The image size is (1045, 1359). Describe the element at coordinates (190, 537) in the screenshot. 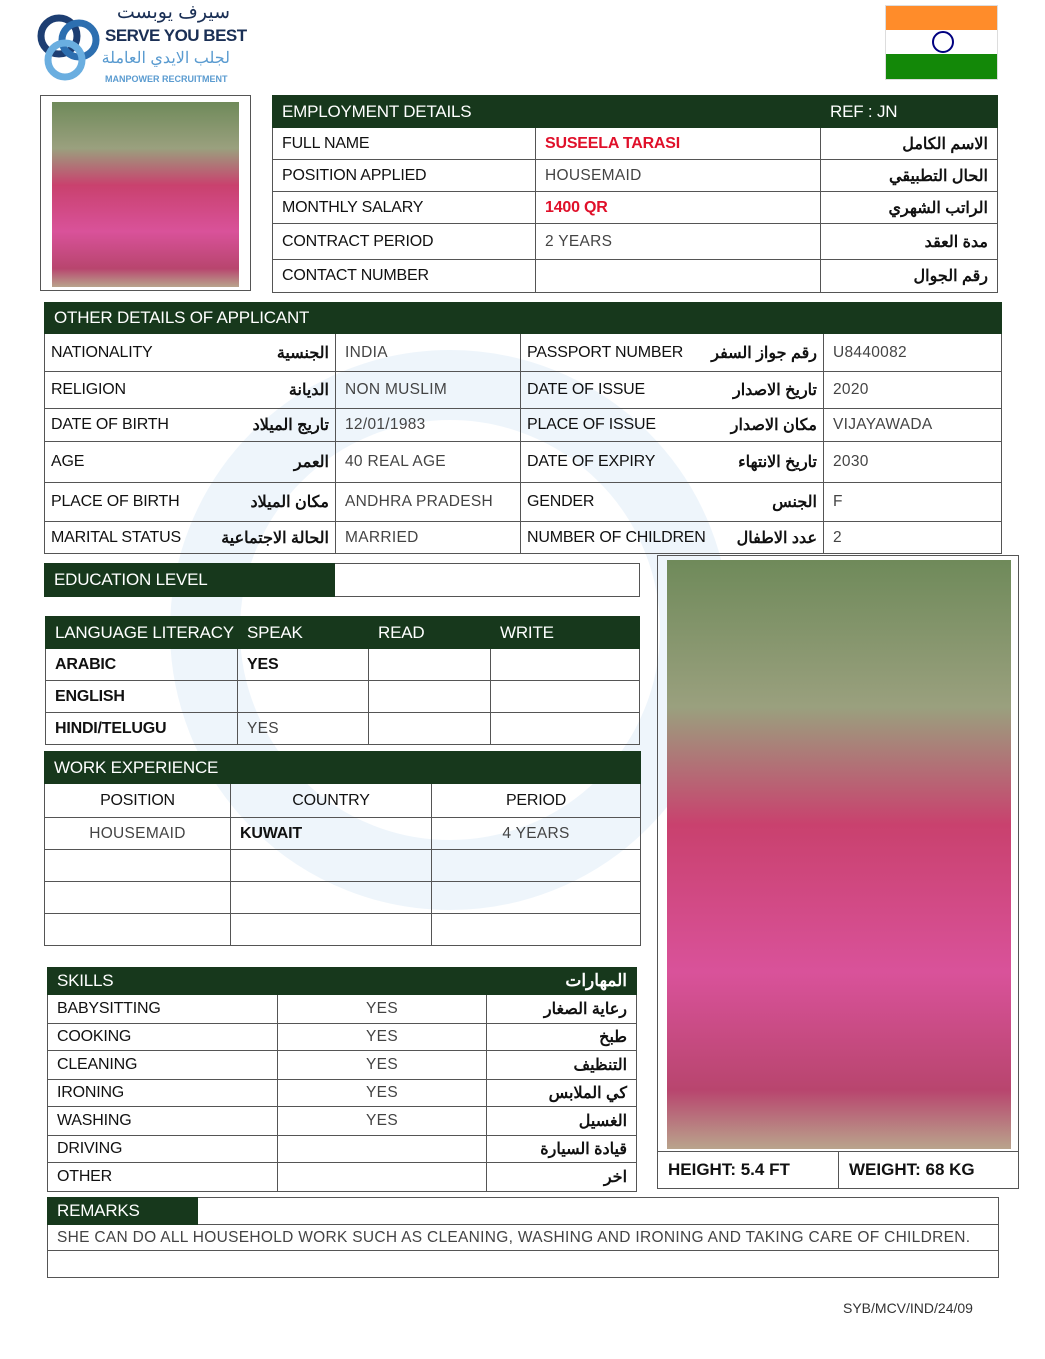

I see `field-label-cell: MARITAL STATUS الحالة الاجتماعية` at that location.